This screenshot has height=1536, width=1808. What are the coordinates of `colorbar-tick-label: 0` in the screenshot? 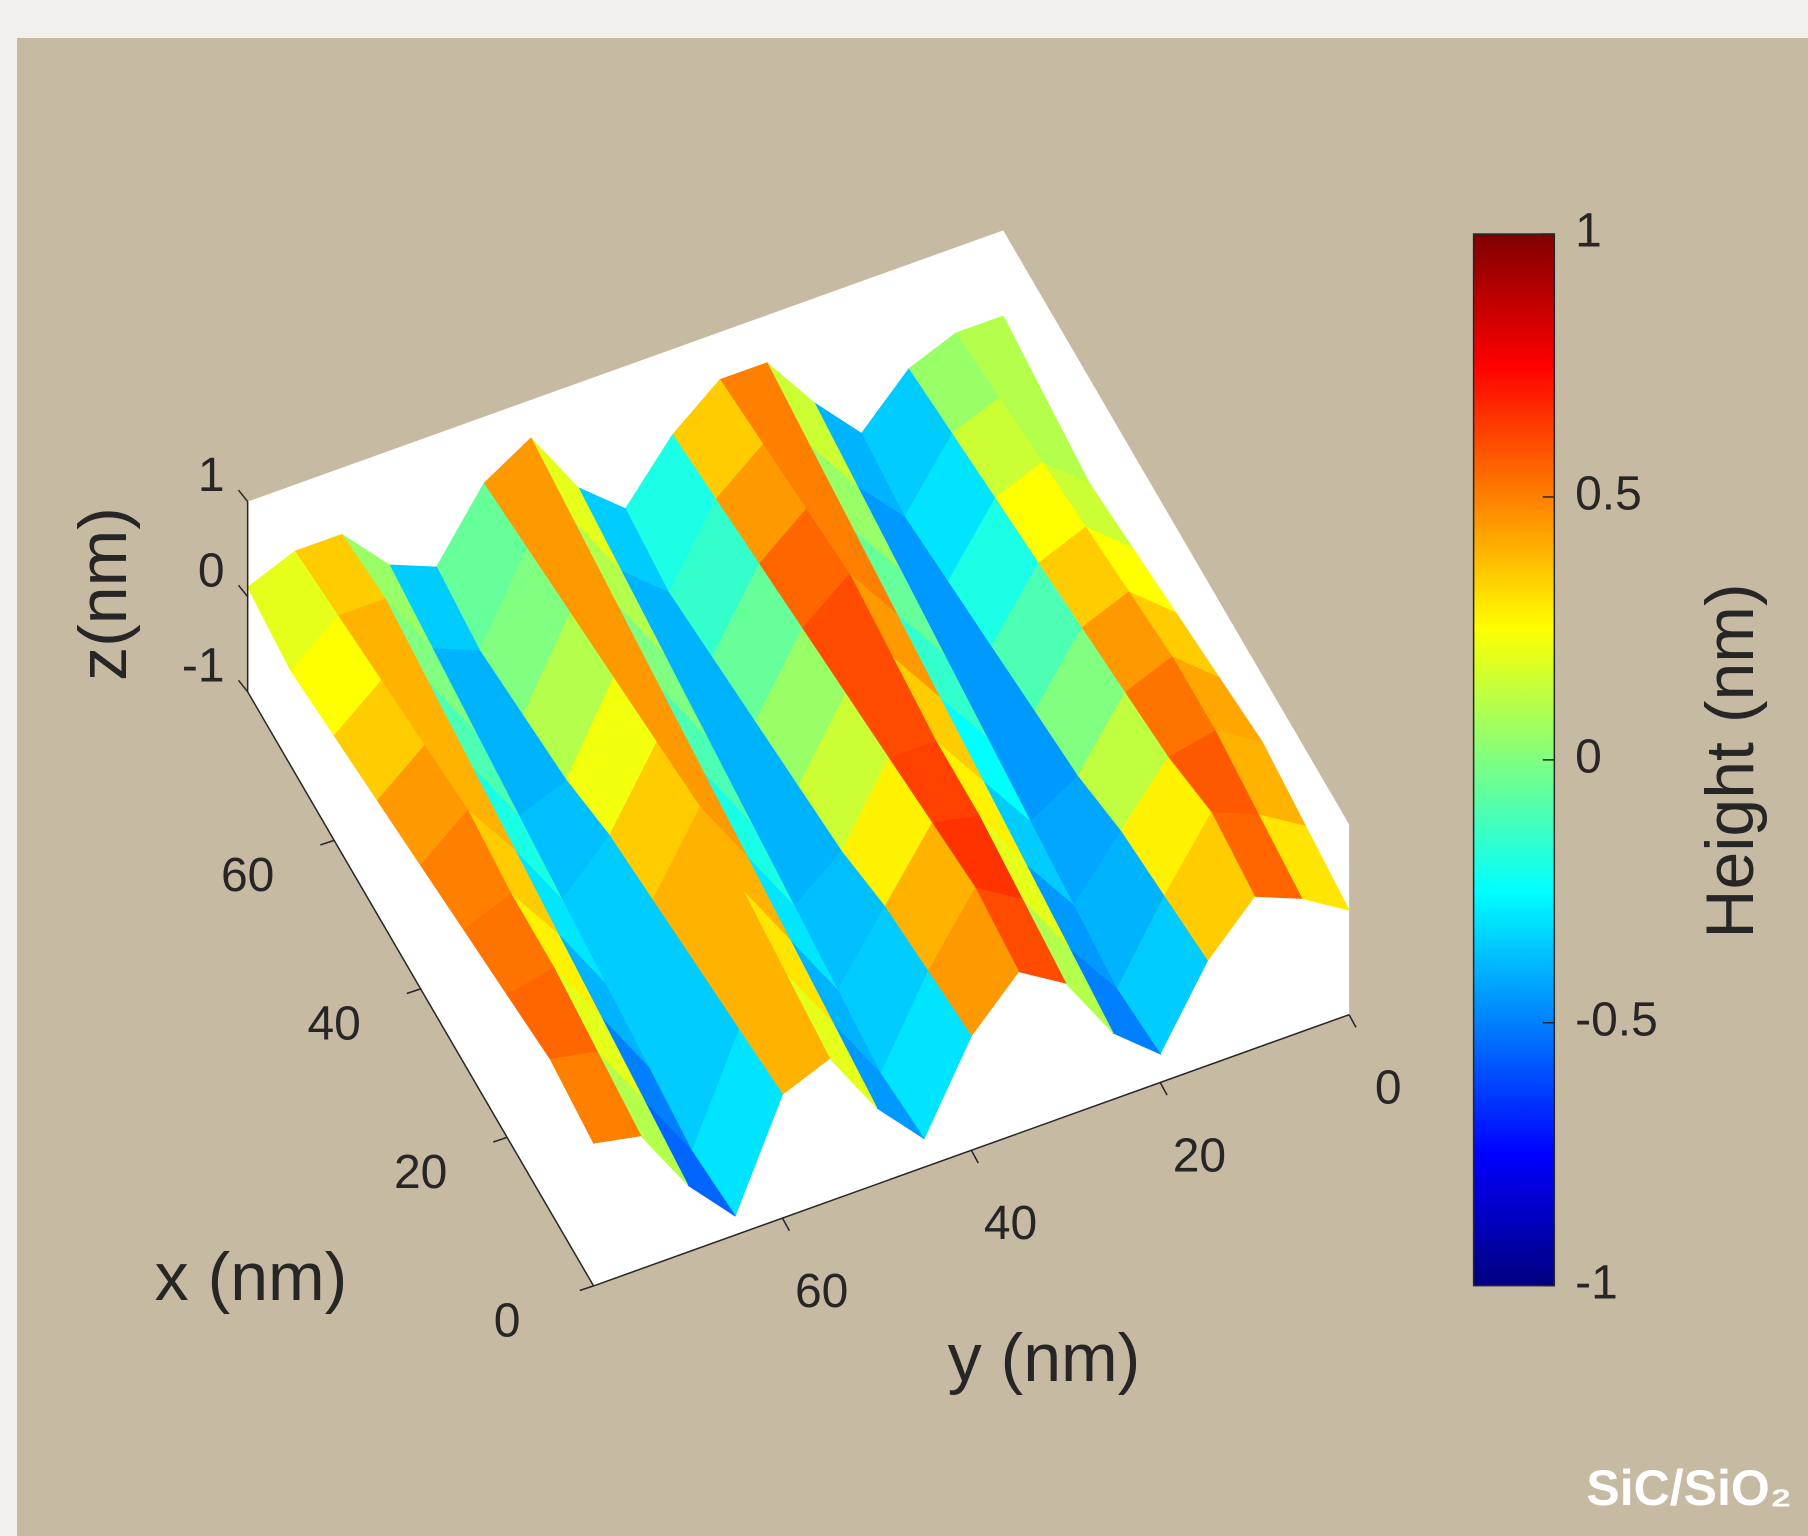 It's located at (1588, 757).